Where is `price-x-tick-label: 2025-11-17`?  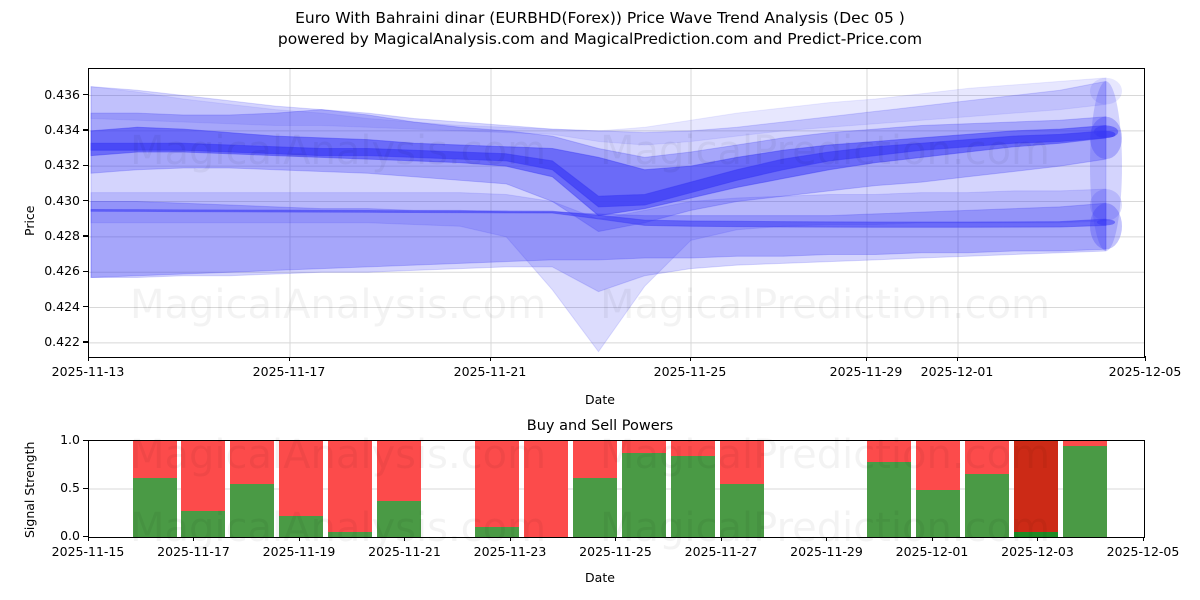
price-x-tick-label: 2025-11-17 is located at coordinates (289, 371).